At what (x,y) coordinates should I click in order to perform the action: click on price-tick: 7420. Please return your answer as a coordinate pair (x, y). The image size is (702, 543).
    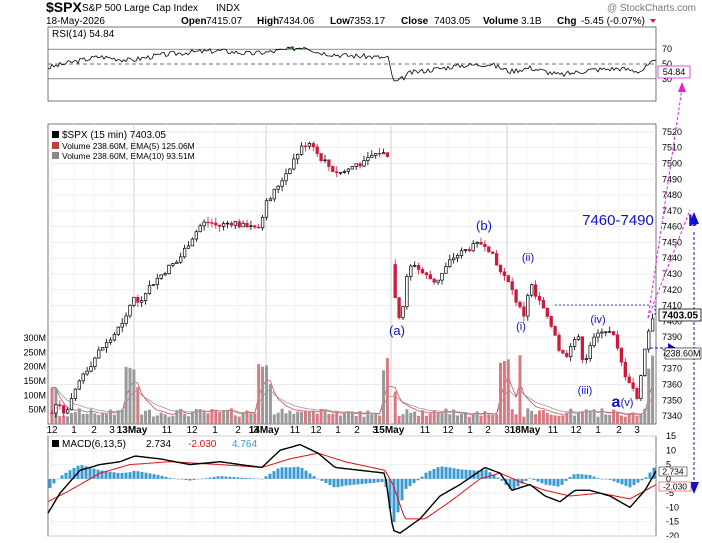
    Looking at the image, I should click on (672, 290).